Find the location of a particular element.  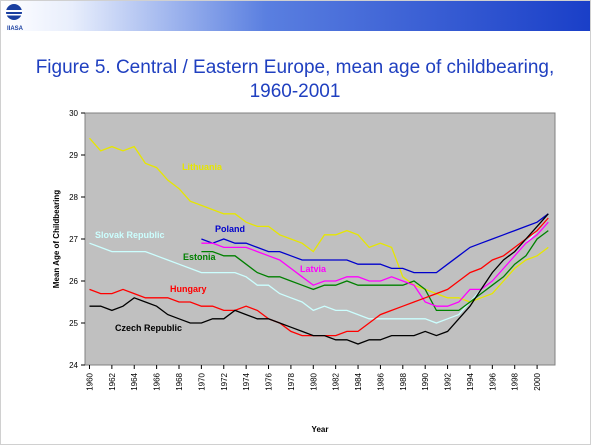

y-tick-label: 28 is located at coordinates (73, 197).